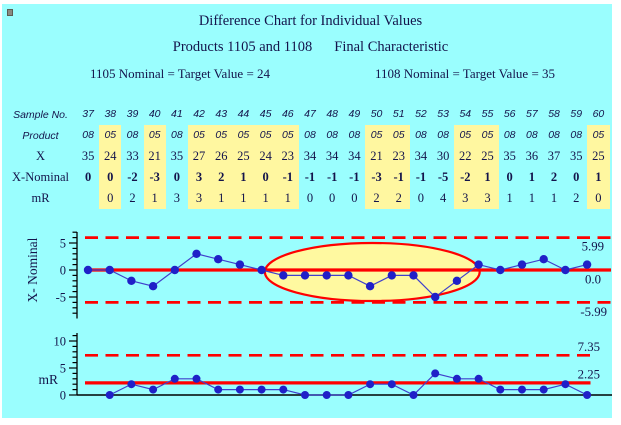 The width and height of the screenshot is (621, 425). Describe the element at coordinates (265, 198) in the screenshot. I see `table-cell-mr-45: 1` at that location.